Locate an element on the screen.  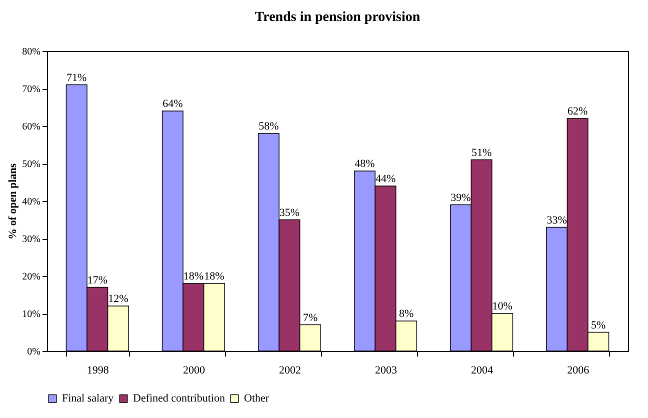
data-label: 7% is located at coordinates (310, 318).